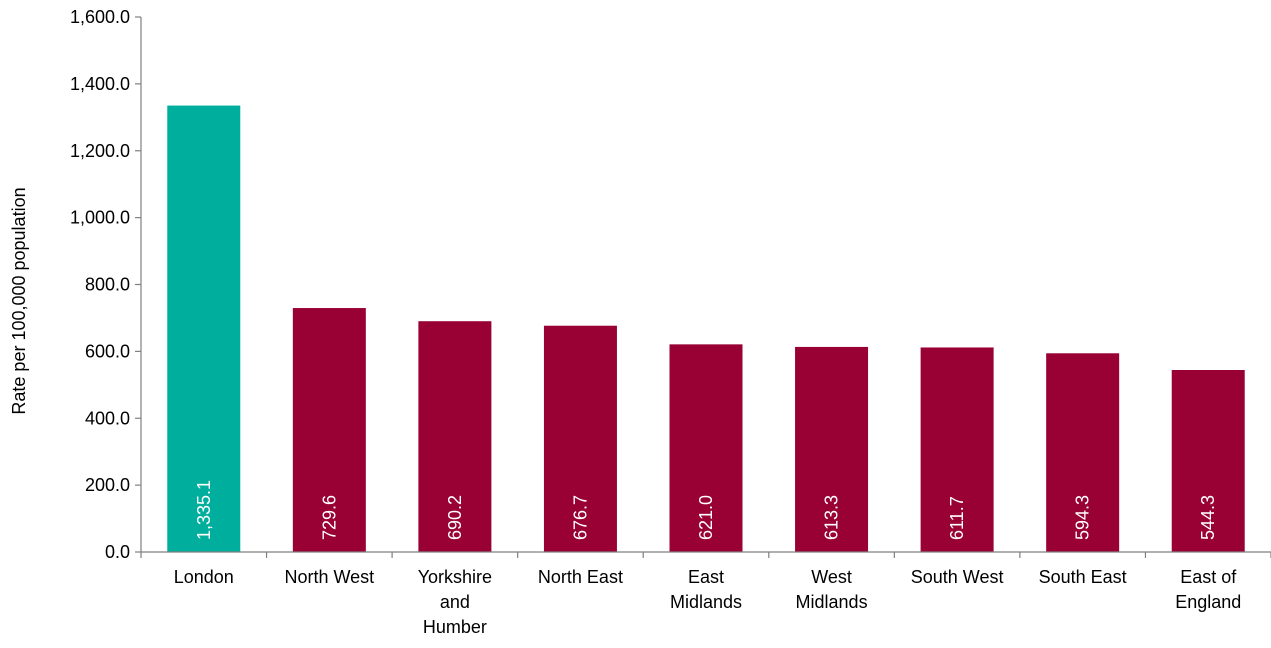 The image size is (1271, 648). I want to click on y-tick-label: 400.0, so click(107, 418).